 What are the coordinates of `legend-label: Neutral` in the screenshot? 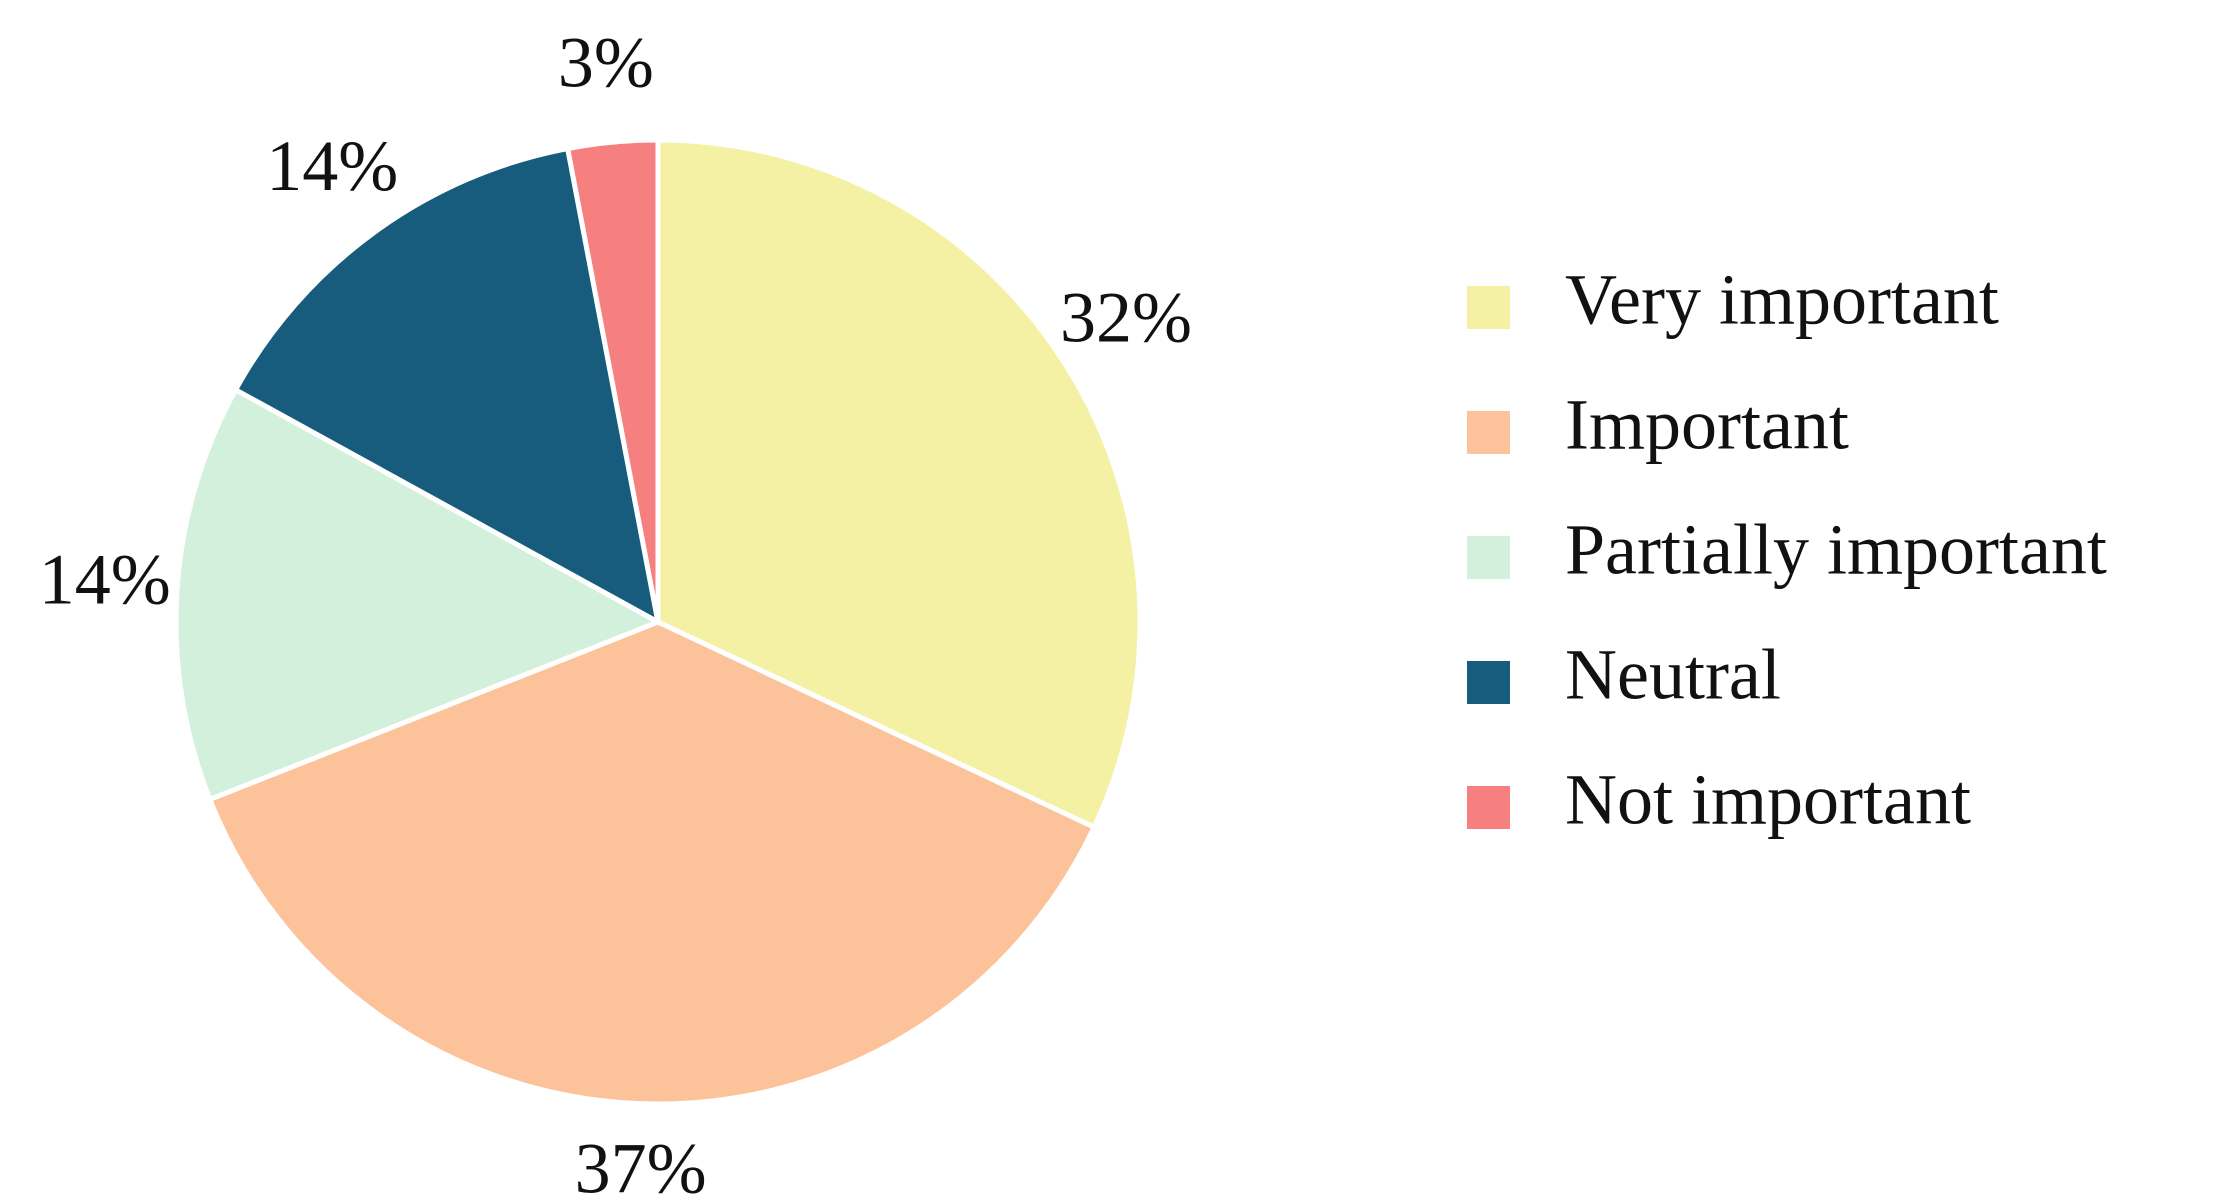 It's located at (1673, 675).